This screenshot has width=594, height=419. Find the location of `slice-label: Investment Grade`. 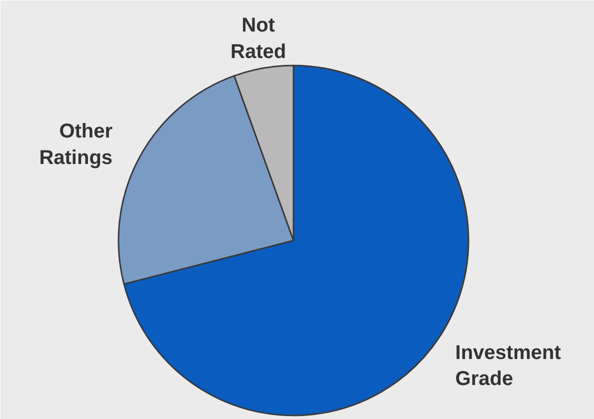

slice-label: Investment Grade is located at coordinates (508, 366).